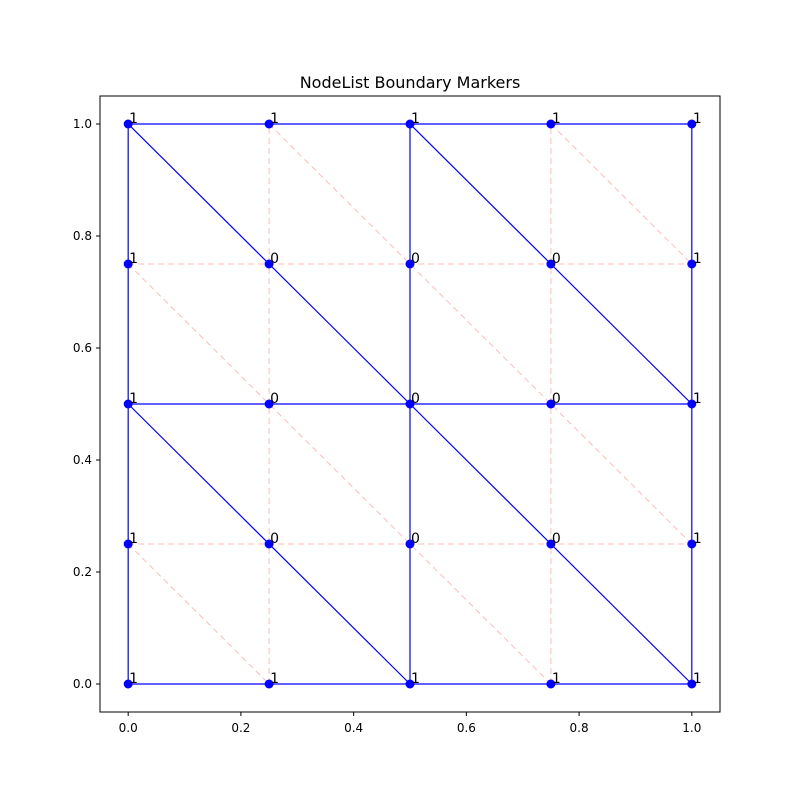 The height and width of the screenshot is (800, 800). Describe the element at coordinates (353, 728) in the screenshot. I see `x-tick-label: 0.4` at that location.